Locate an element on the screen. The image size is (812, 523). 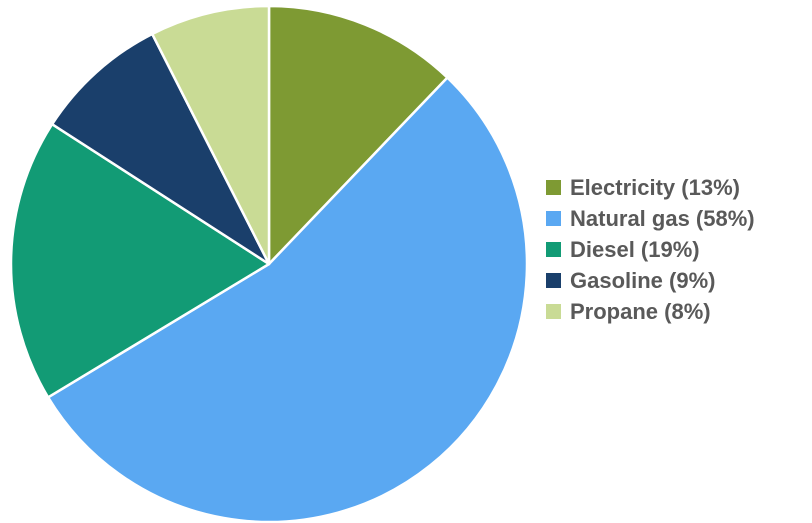
legend-swatch-diesel is located at coordinates (553, 249).